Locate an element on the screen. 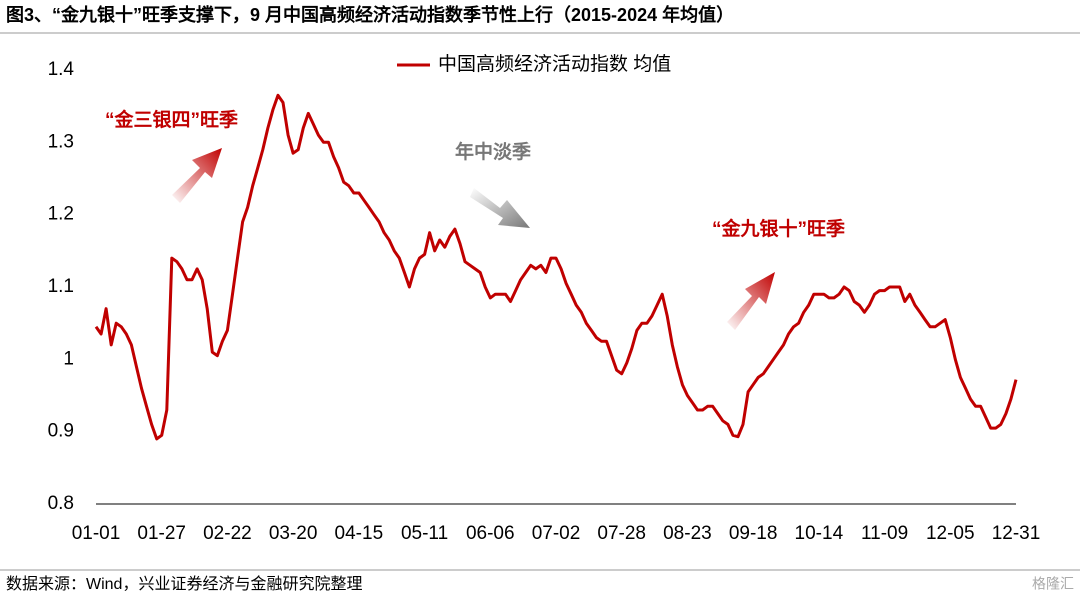 This screenshot has height=602, width=1080. x-tick-label: 12-05 is located at coordinates (950, 533).